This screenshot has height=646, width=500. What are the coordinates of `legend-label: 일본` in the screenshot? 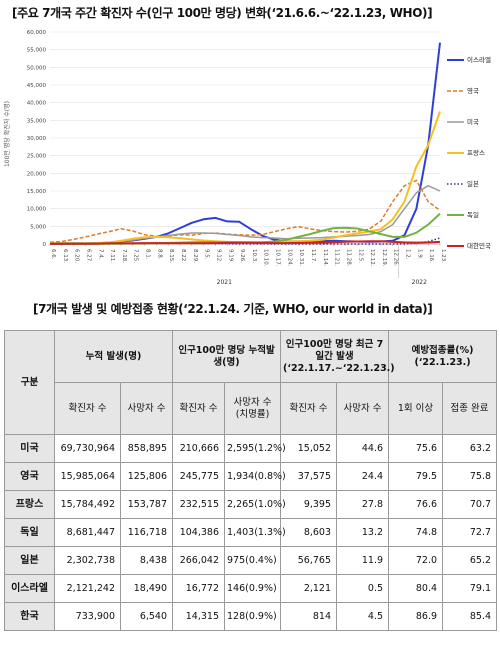 It's located at (473, 183).